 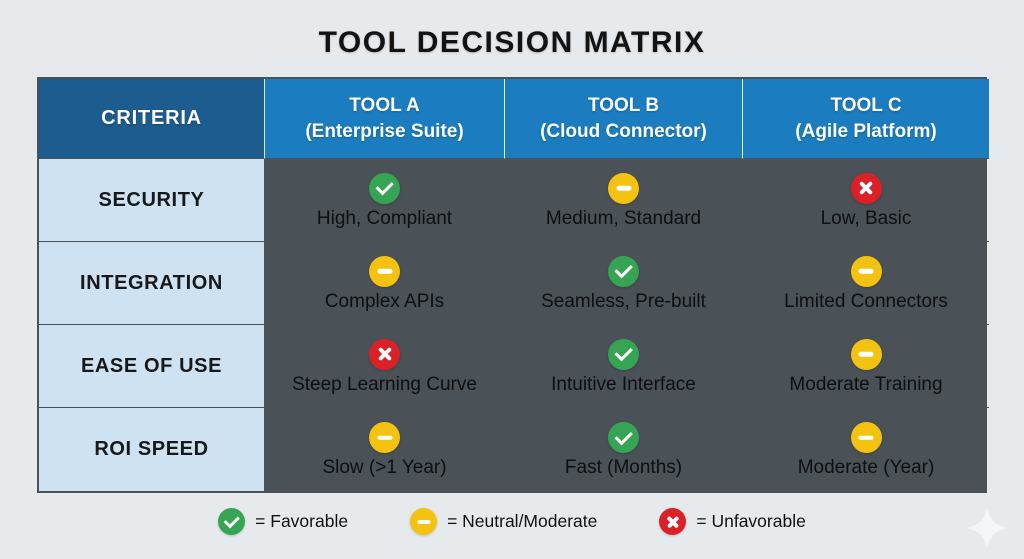 I want to click on cell-label: Moderate Training, so click(x=866, y=384).